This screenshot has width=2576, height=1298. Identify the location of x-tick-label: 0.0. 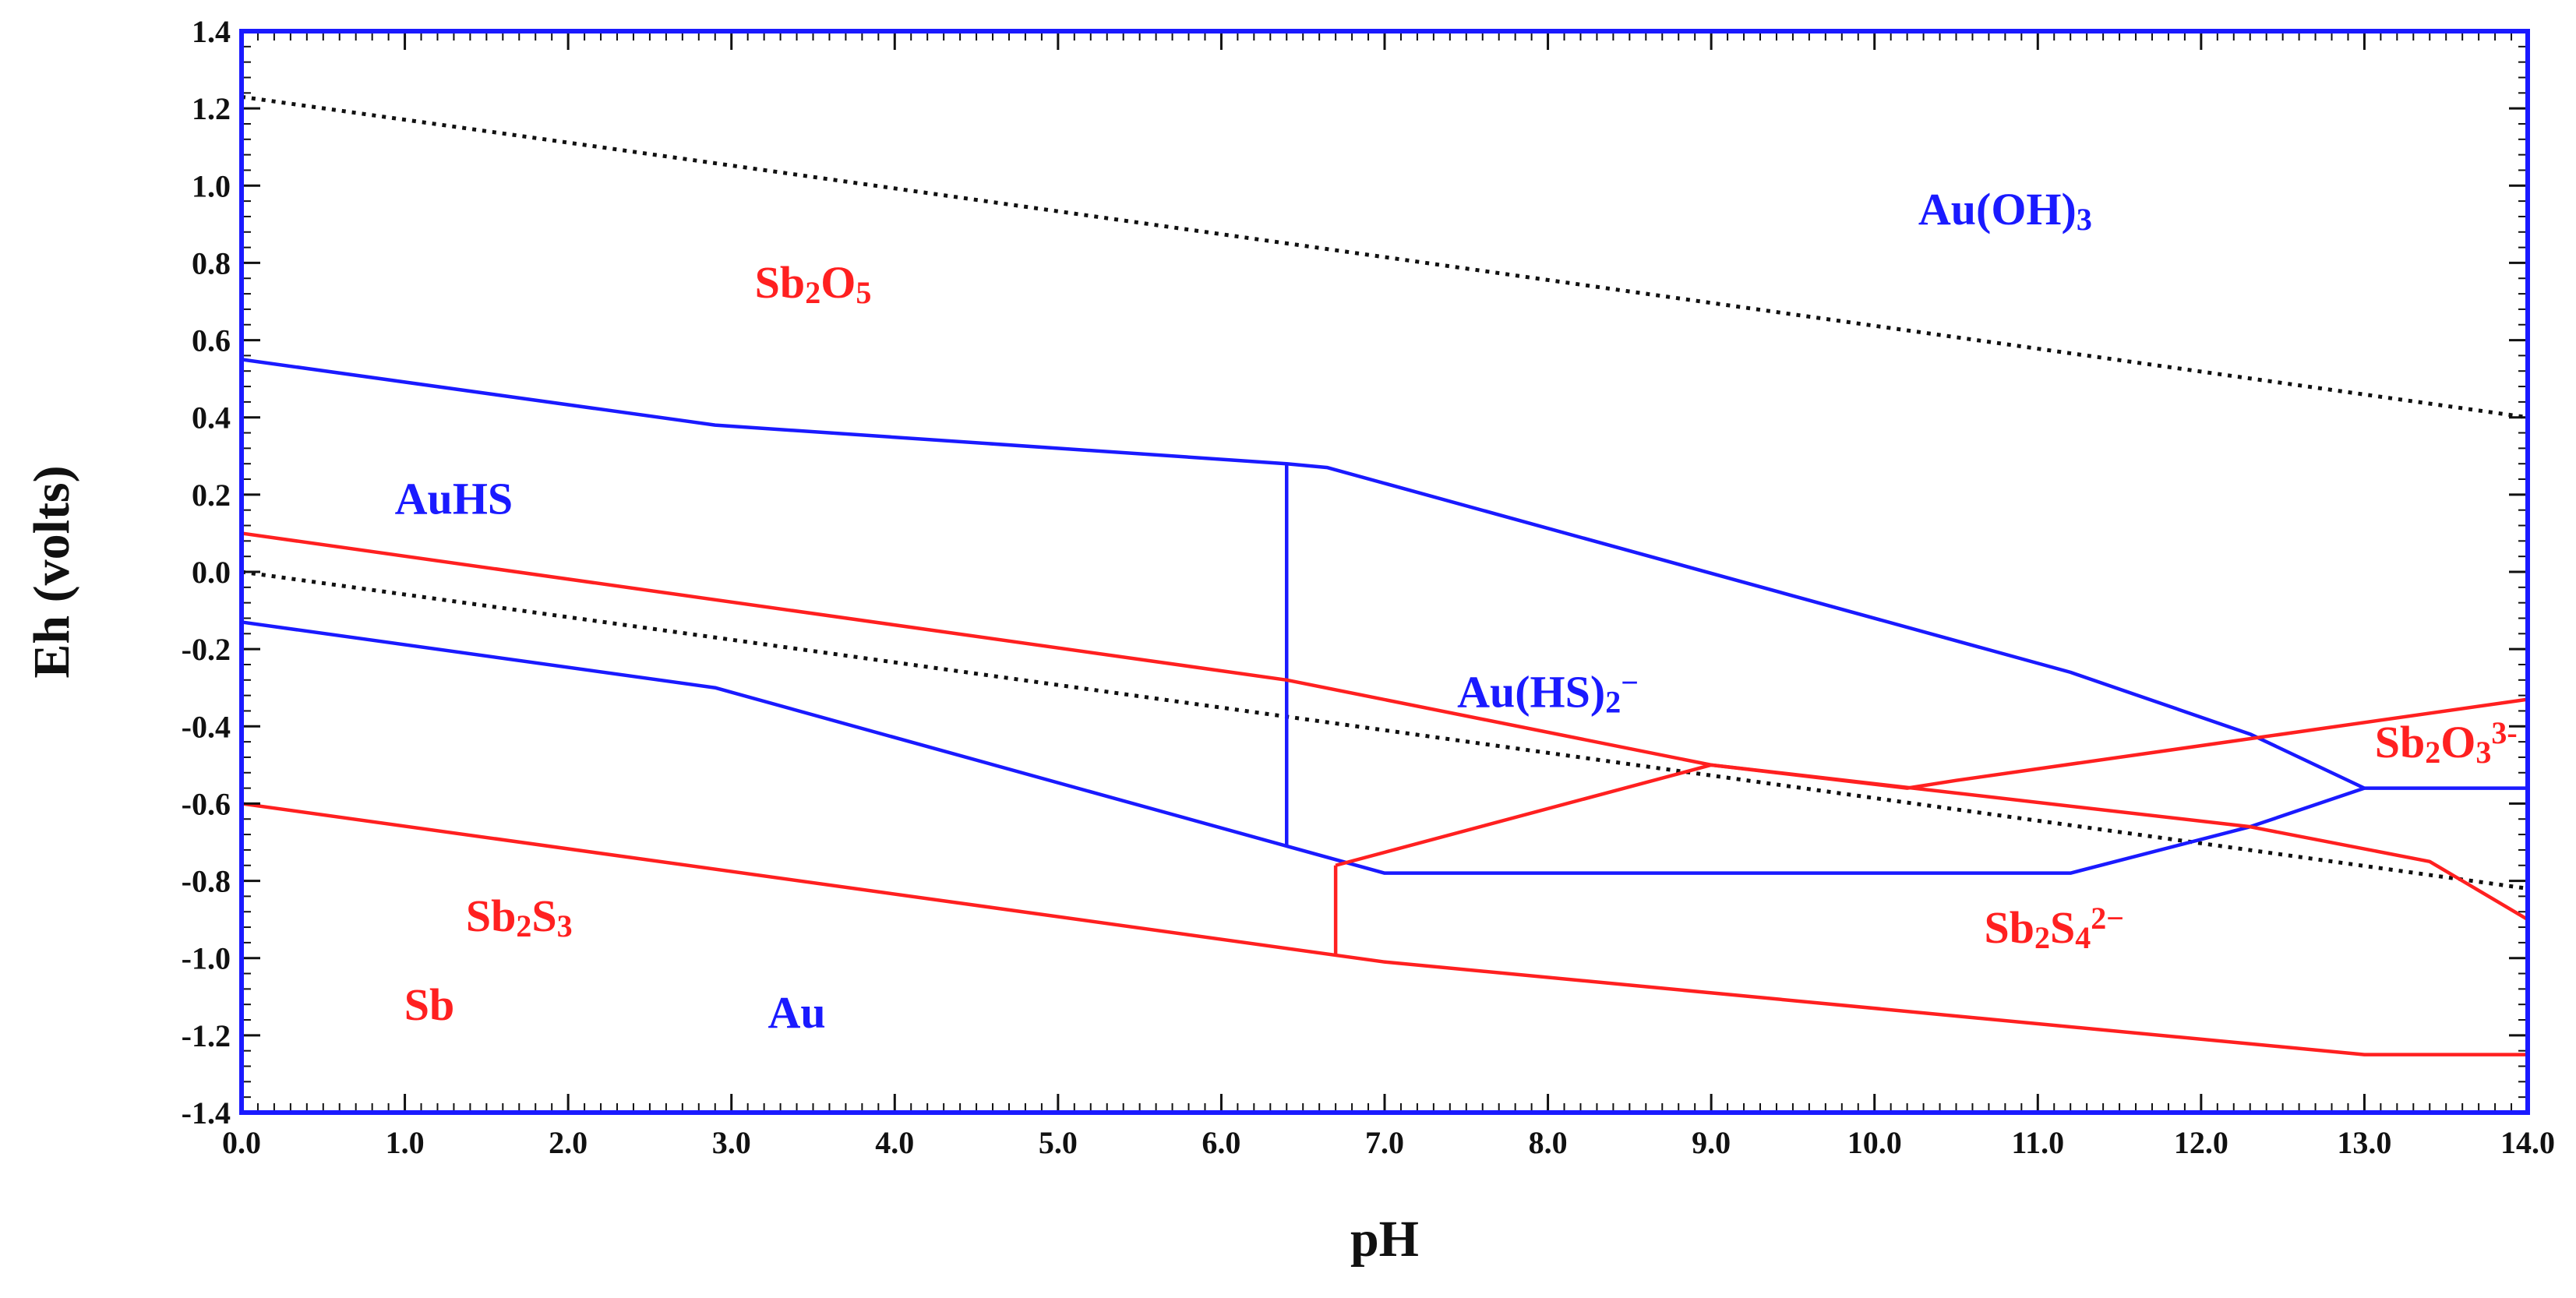
(241, 1143).